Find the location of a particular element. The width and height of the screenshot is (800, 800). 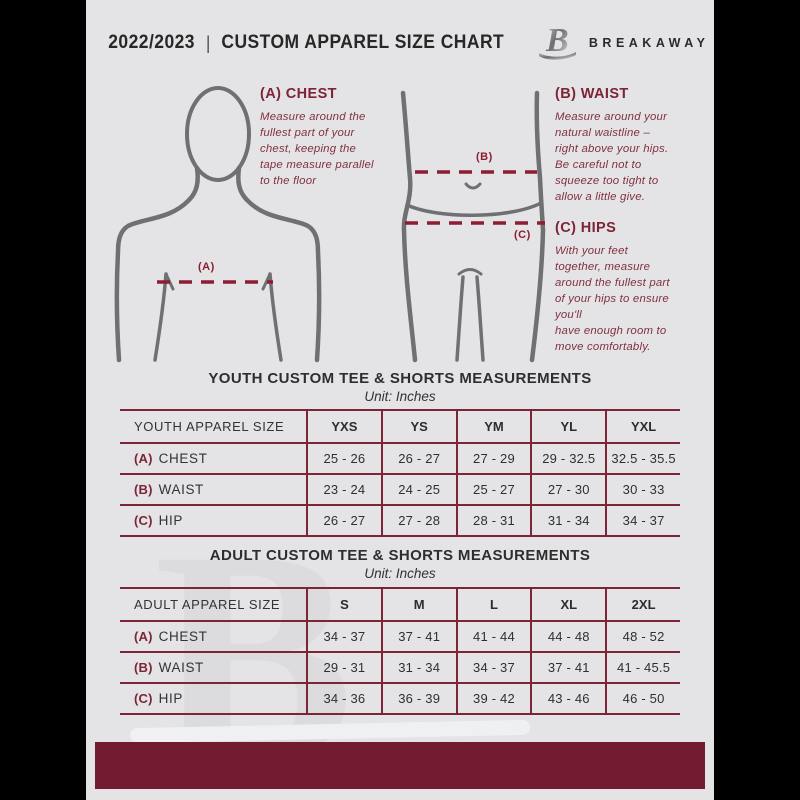

table-cell: 48 - 52 is located at coordinates (642, 636).